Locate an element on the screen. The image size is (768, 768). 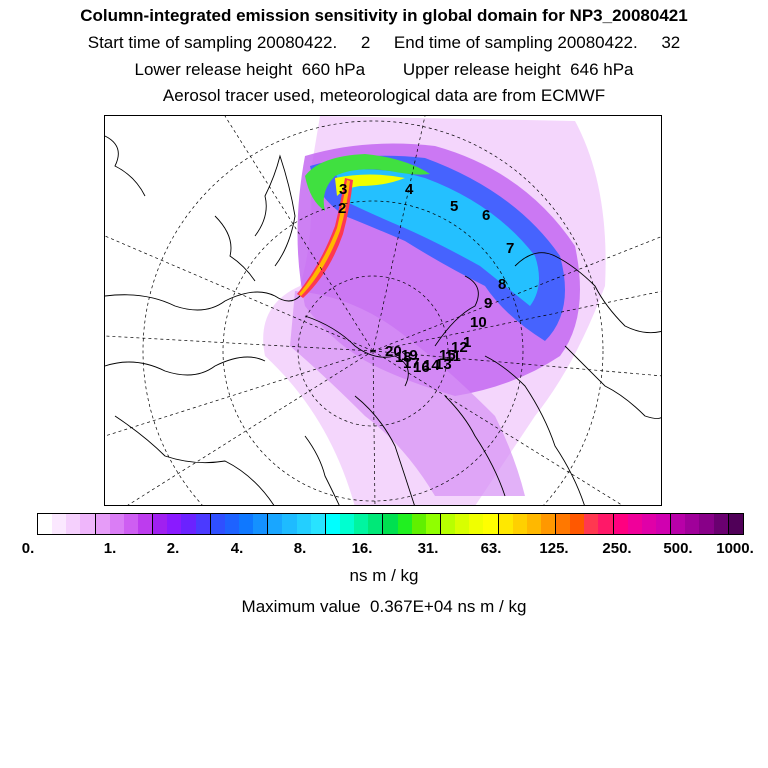
colorbar-units: ns m / kg is located at coordinates (384, 575).